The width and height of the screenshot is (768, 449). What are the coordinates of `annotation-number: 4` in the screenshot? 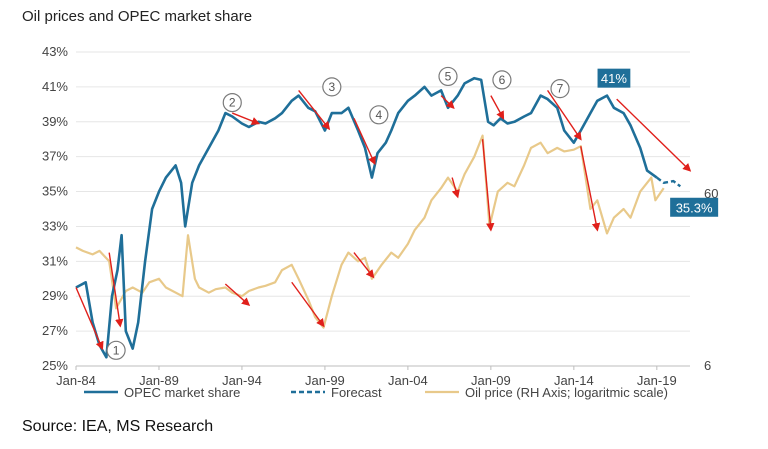 It's located at (379, 115).